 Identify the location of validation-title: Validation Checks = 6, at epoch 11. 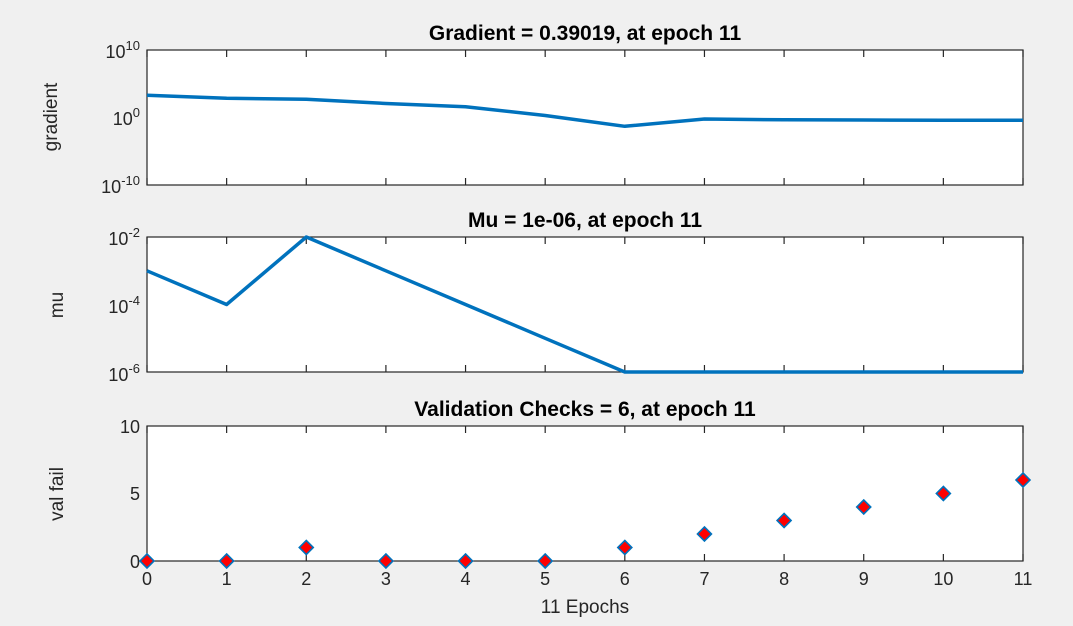
(585, 409).